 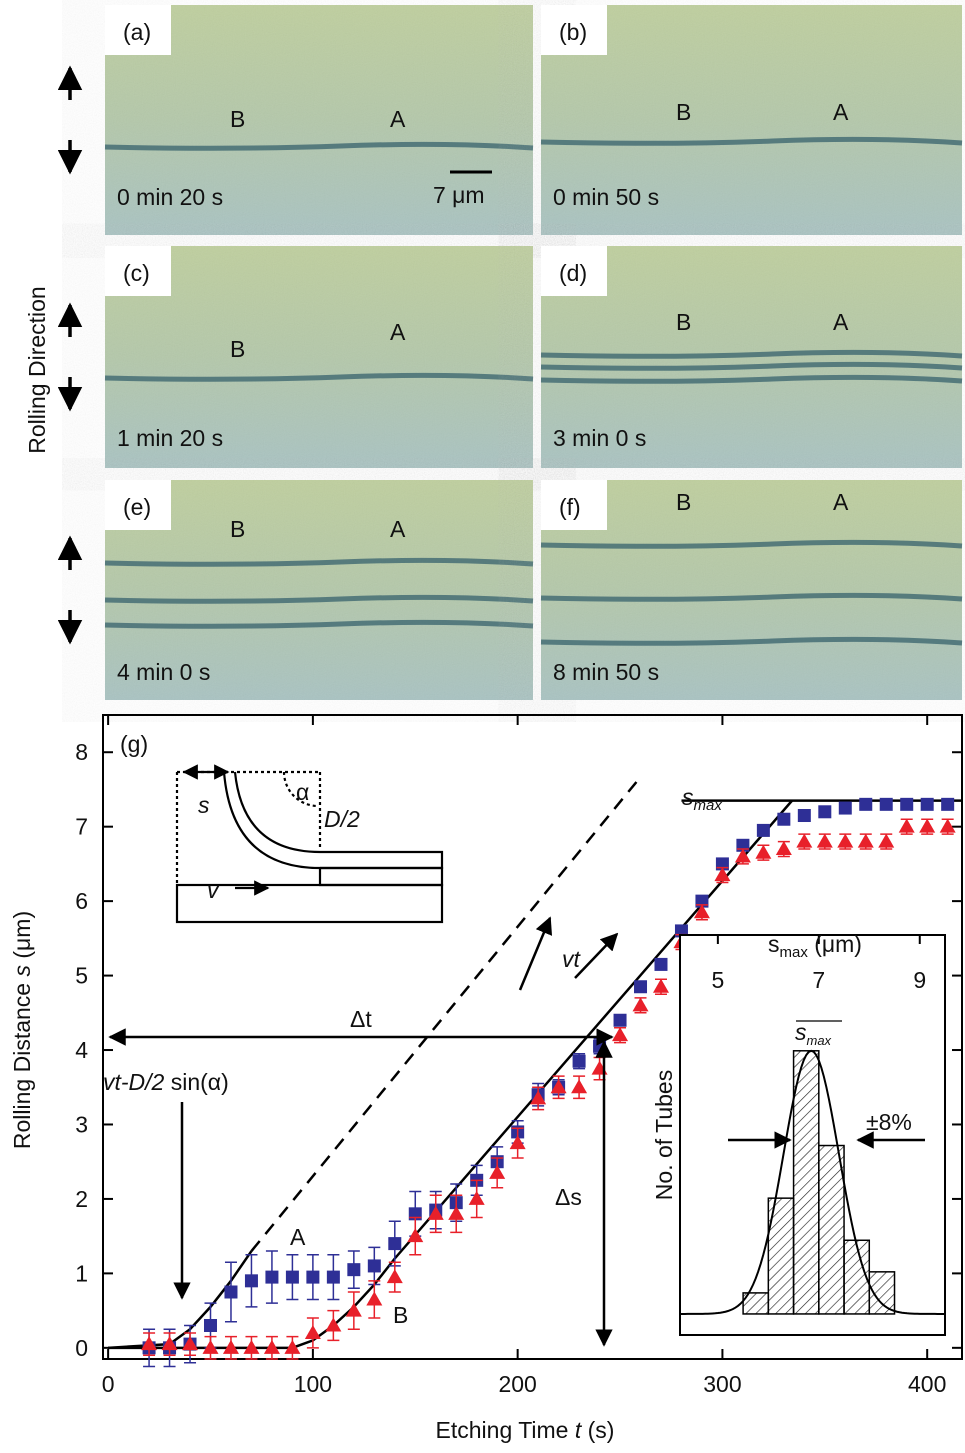 I want to click on x-tick-label: 200, so click(x=517, y=1384).